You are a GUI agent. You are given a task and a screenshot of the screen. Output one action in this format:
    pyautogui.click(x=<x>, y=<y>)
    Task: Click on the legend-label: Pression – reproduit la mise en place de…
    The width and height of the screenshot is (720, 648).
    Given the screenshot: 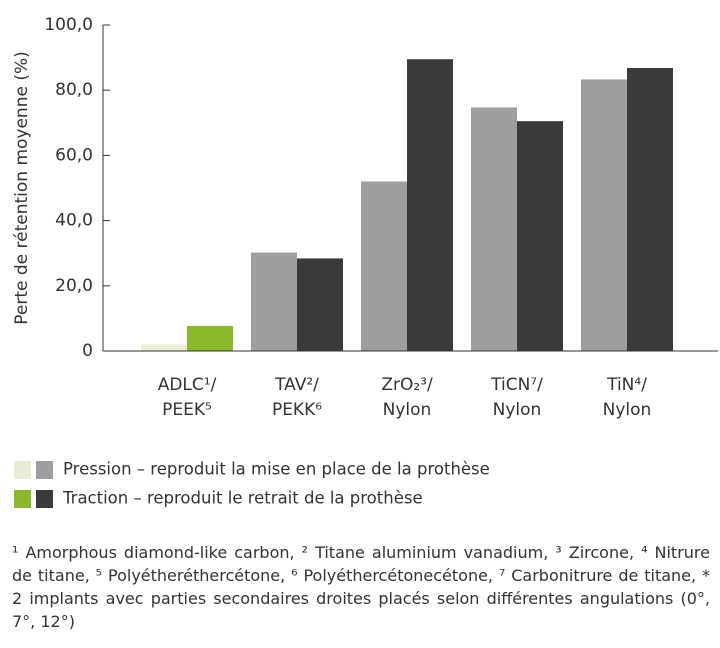 What is the action you would take?
    pyautogui.click(x=276, y=469)
    